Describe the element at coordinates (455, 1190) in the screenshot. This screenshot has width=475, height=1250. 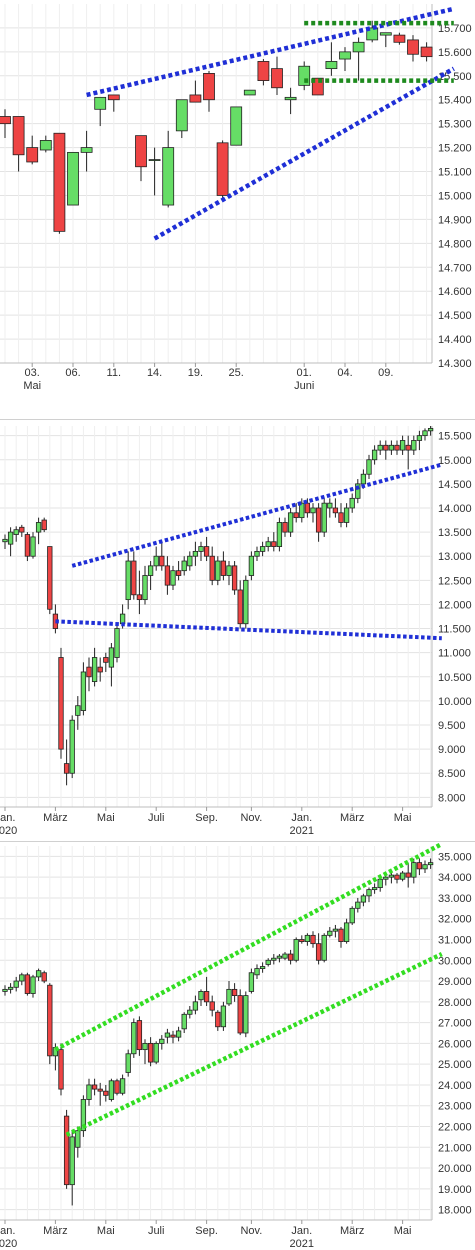
I see `y-tick-label: 19.000` at that location.